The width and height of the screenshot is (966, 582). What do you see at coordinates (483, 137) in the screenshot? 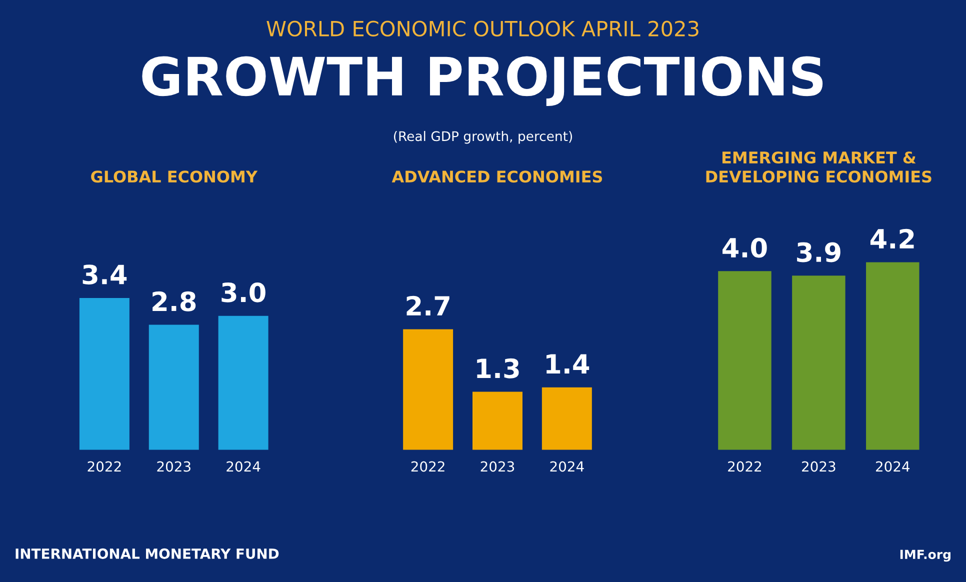
I see `text: (Real GDP growth, percent)` at bounding box center [483, 137].